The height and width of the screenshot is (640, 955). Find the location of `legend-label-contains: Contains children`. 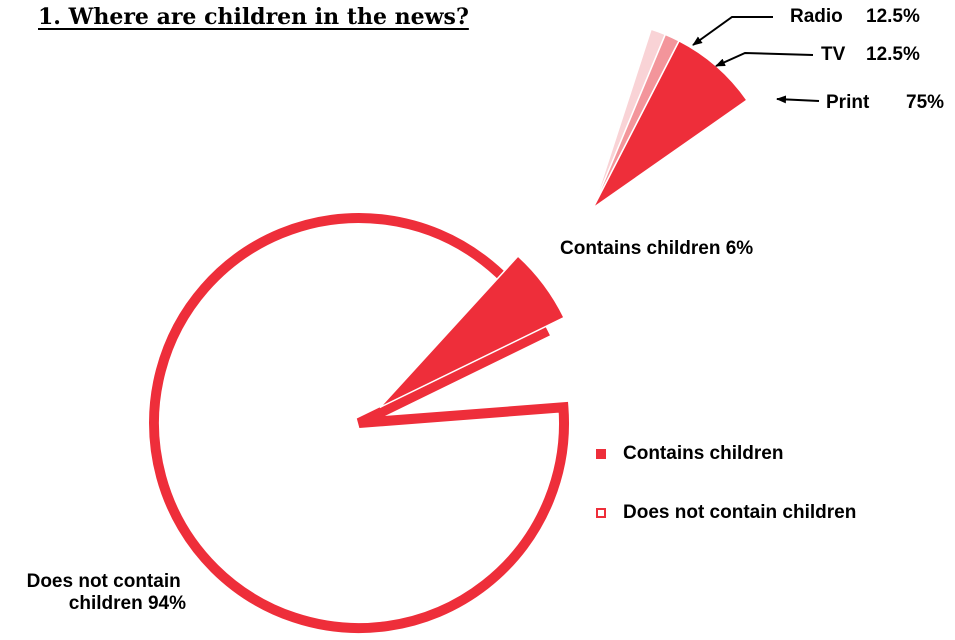

legend-label-contains: Contains children is located at coordinates (703, 453).